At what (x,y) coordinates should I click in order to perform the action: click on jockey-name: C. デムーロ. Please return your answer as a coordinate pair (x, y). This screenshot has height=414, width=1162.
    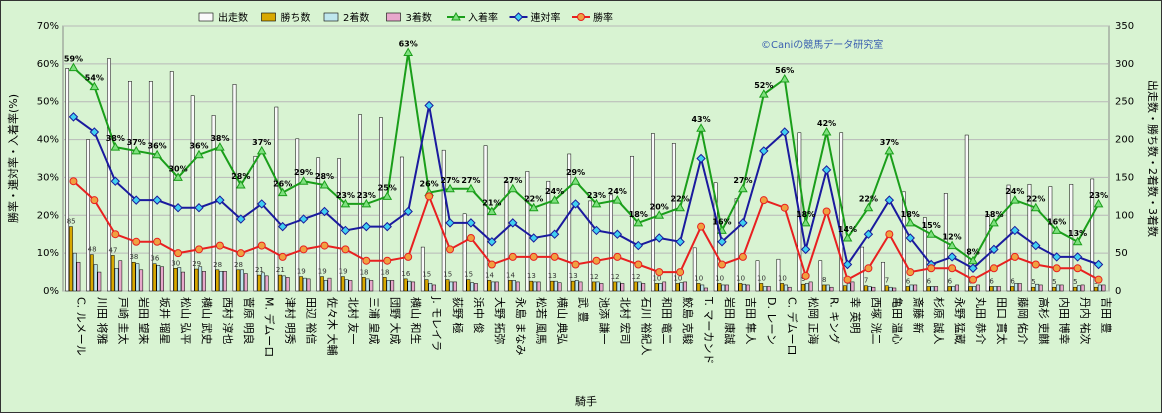
    Looking at the image, I should click on (793, 326).